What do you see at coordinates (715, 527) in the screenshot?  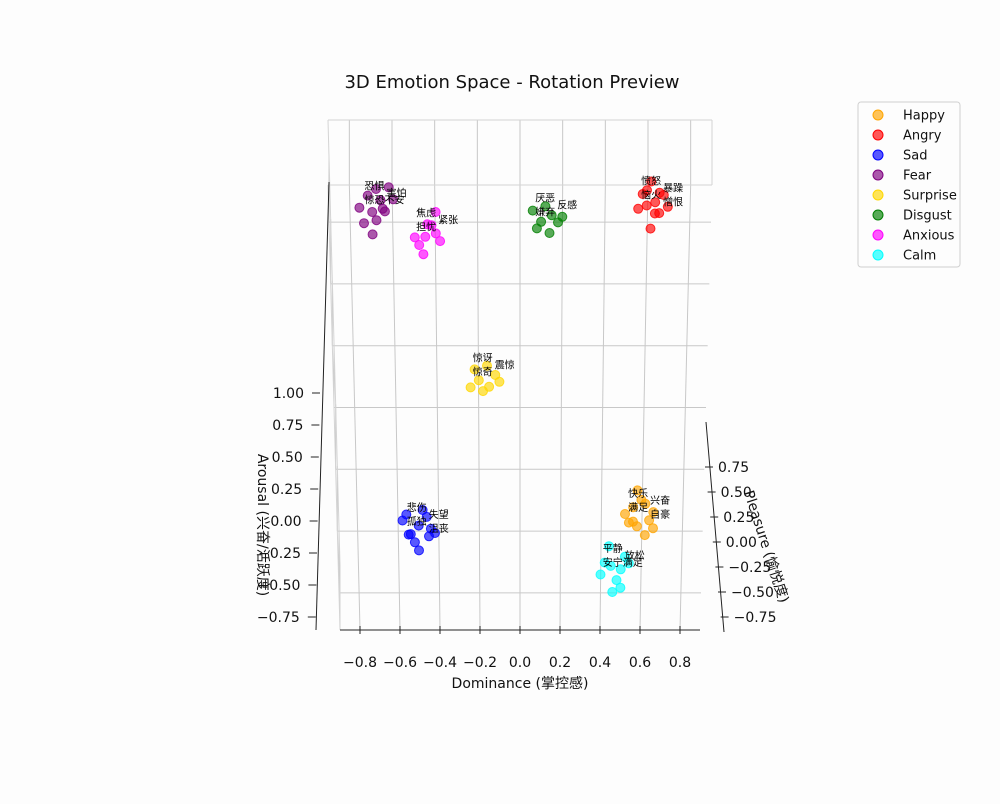 I see `y-axis-line` at bounding box center [715, 527].